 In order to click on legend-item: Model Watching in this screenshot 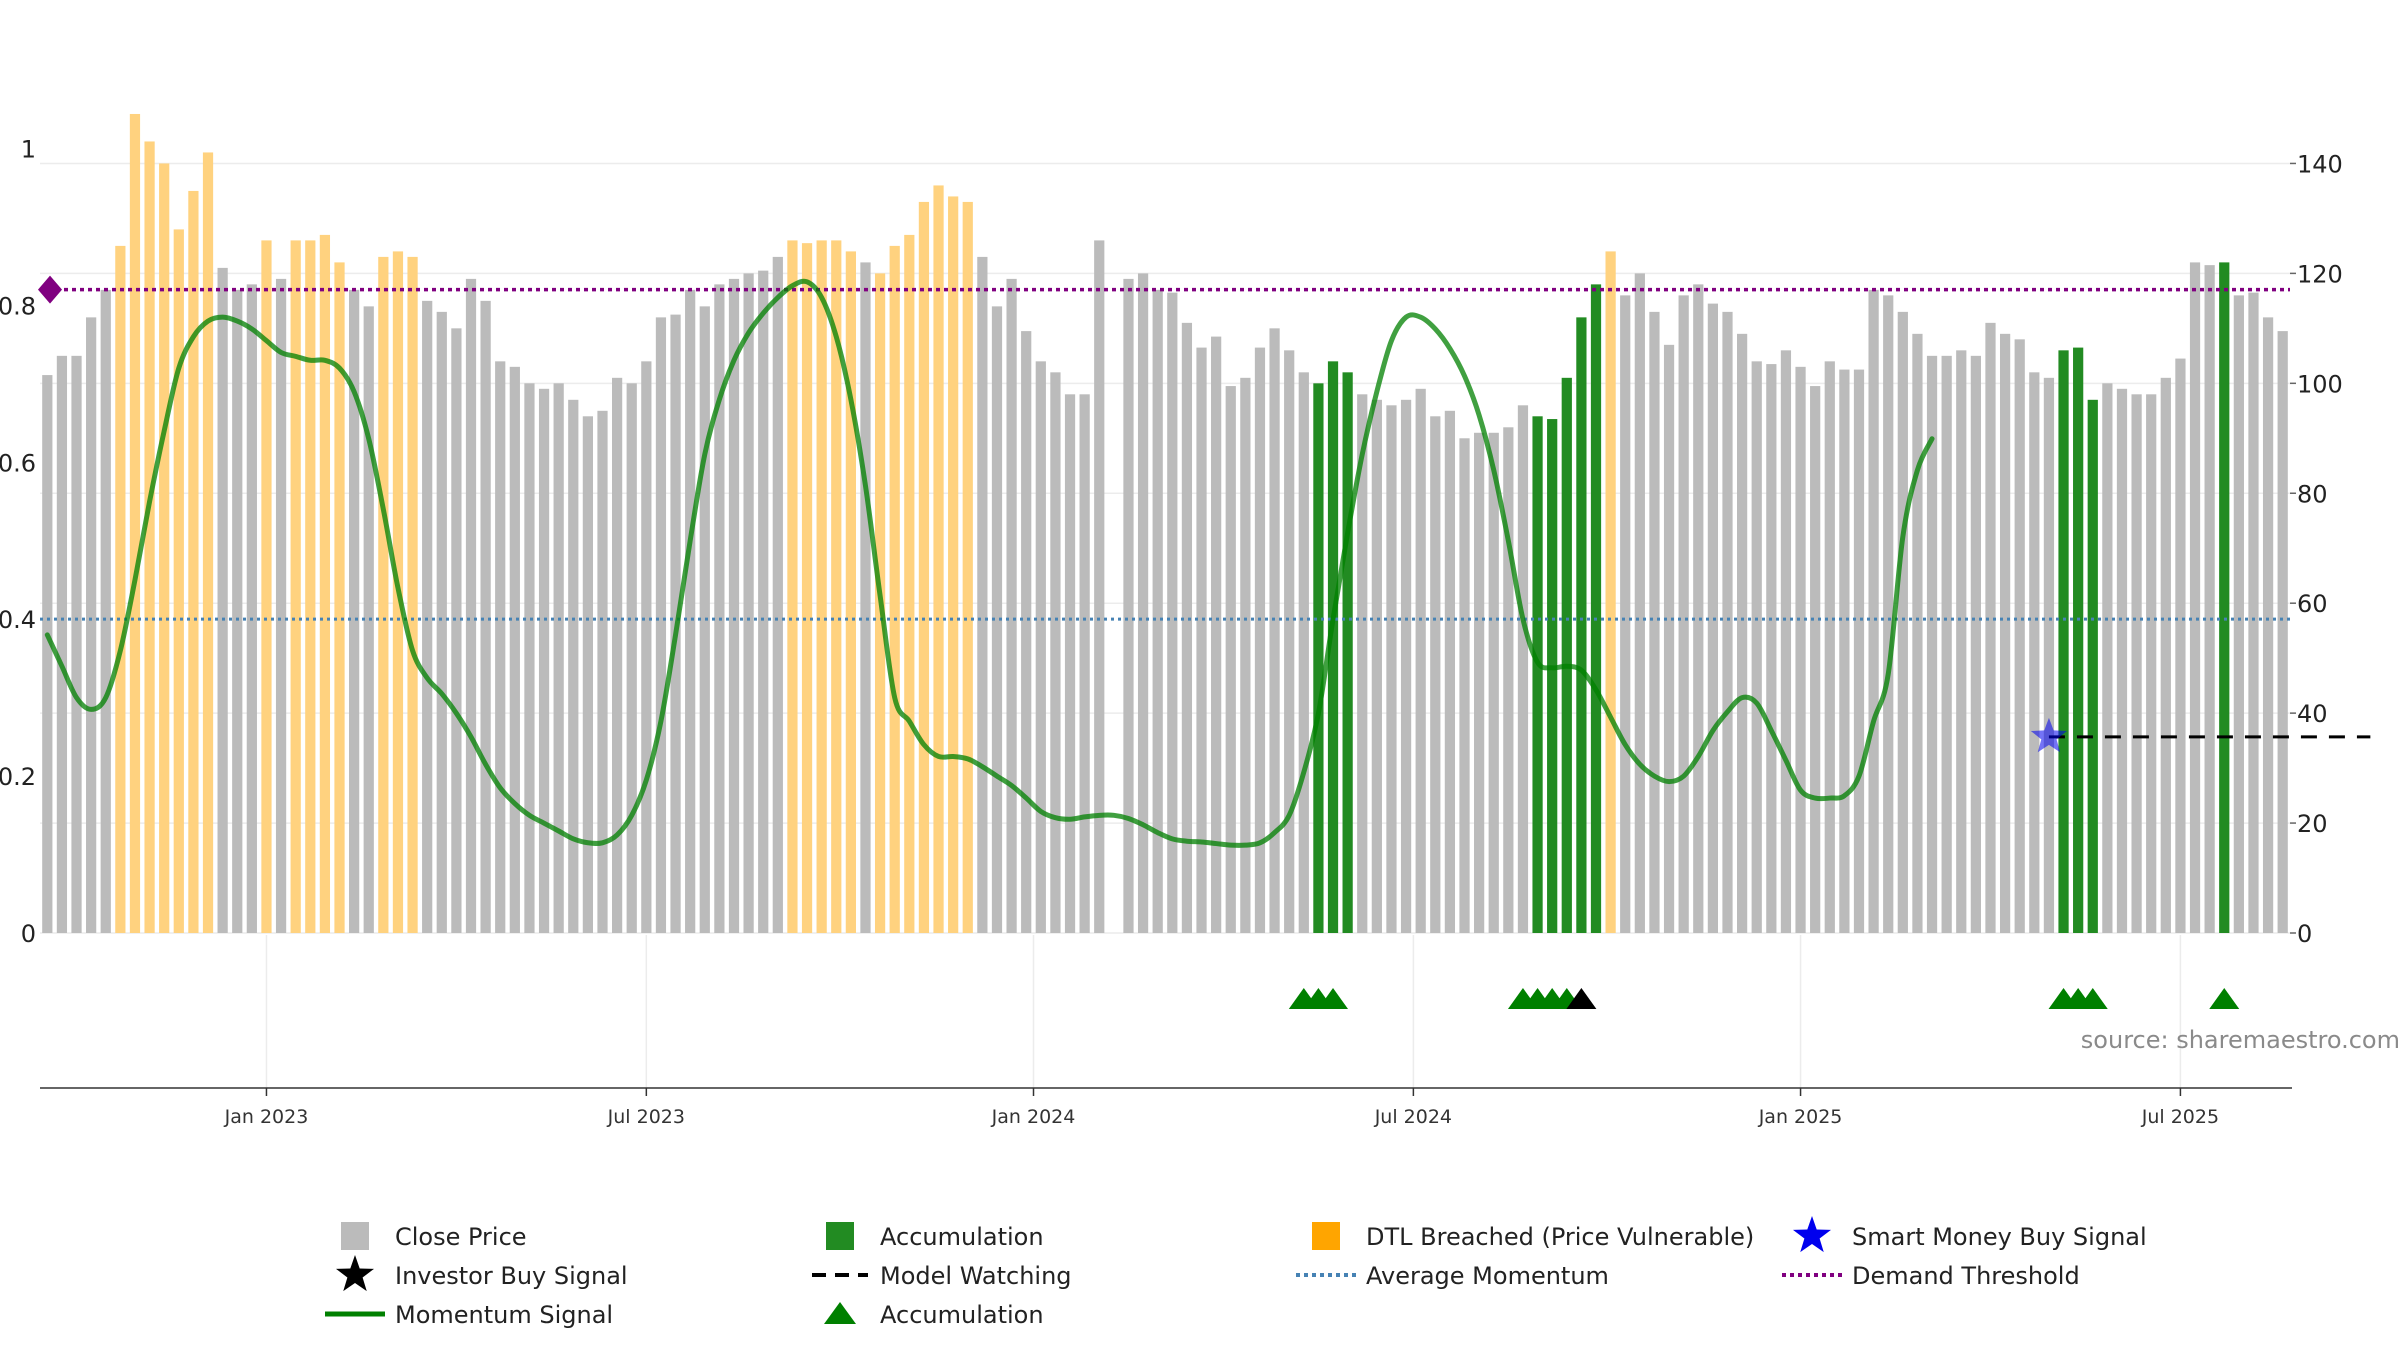, I will do `click(942, 1276)`.